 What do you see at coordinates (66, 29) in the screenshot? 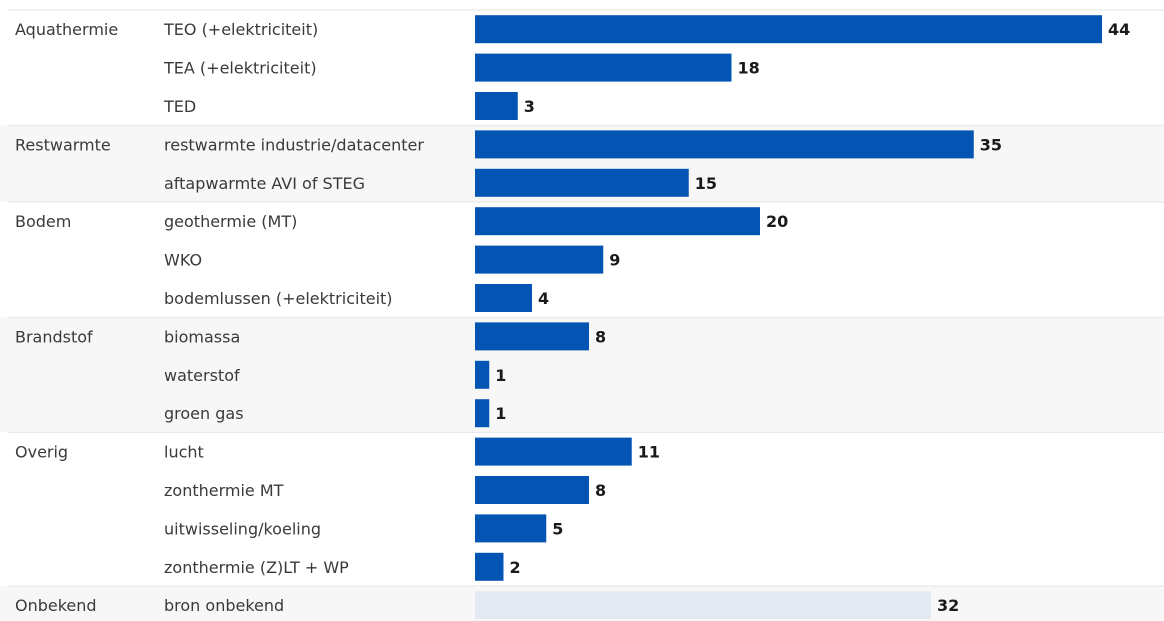
I see `group-label: Aquathermie` at bounding box center [66, 29].